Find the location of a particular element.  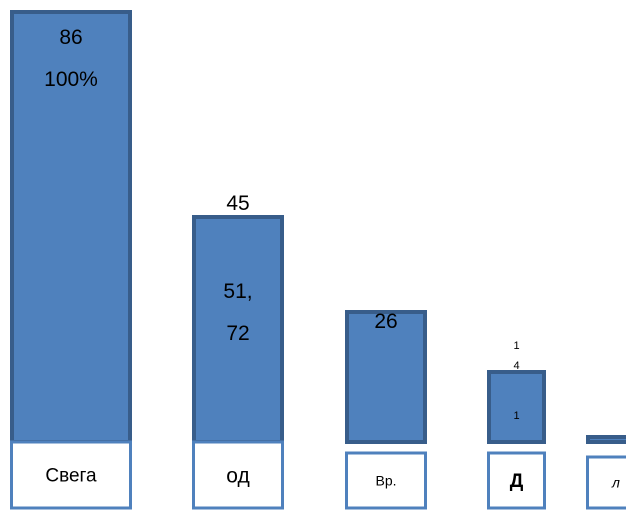

bar-3-value-text-1: 26 is located at coordinates (385, 321).